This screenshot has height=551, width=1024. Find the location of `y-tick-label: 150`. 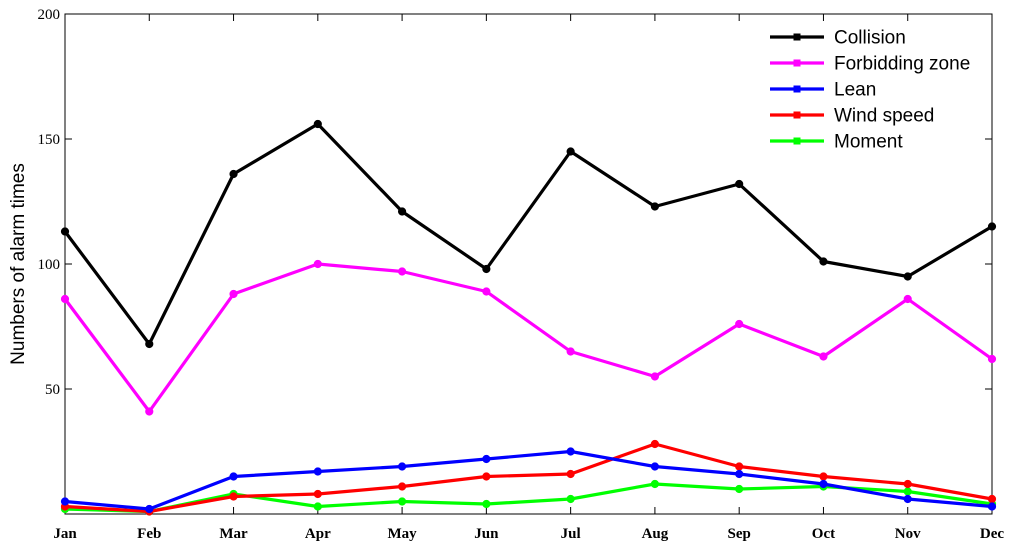

y-tick-label: 150 is located at coordinates (49, 140).